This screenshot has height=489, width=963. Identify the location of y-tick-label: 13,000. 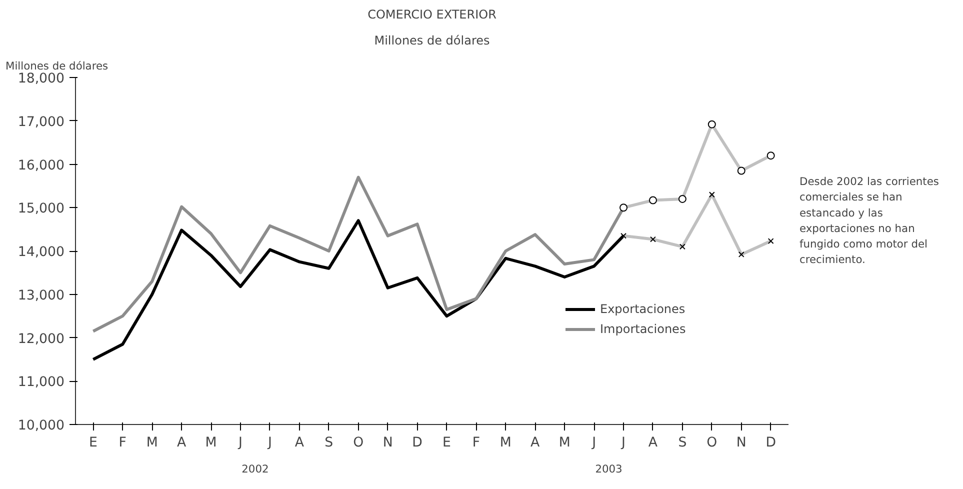
(41, 296).